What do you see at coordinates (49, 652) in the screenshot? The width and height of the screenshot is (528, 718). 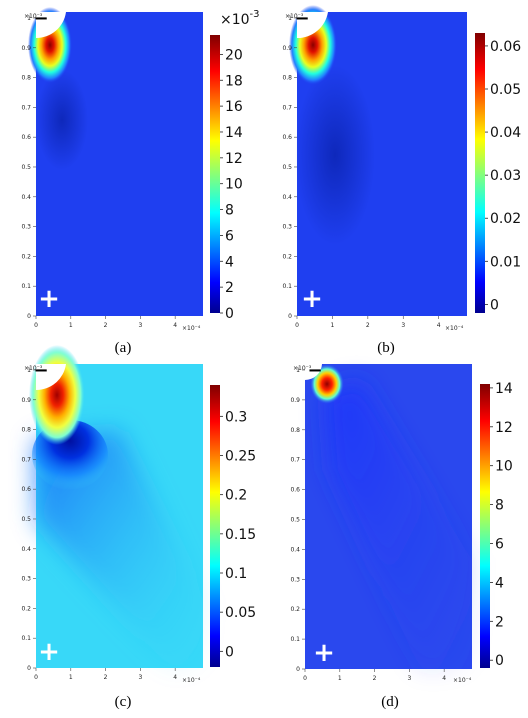 I see `electrode-plus-label: +` at bounding box center [49, 652].